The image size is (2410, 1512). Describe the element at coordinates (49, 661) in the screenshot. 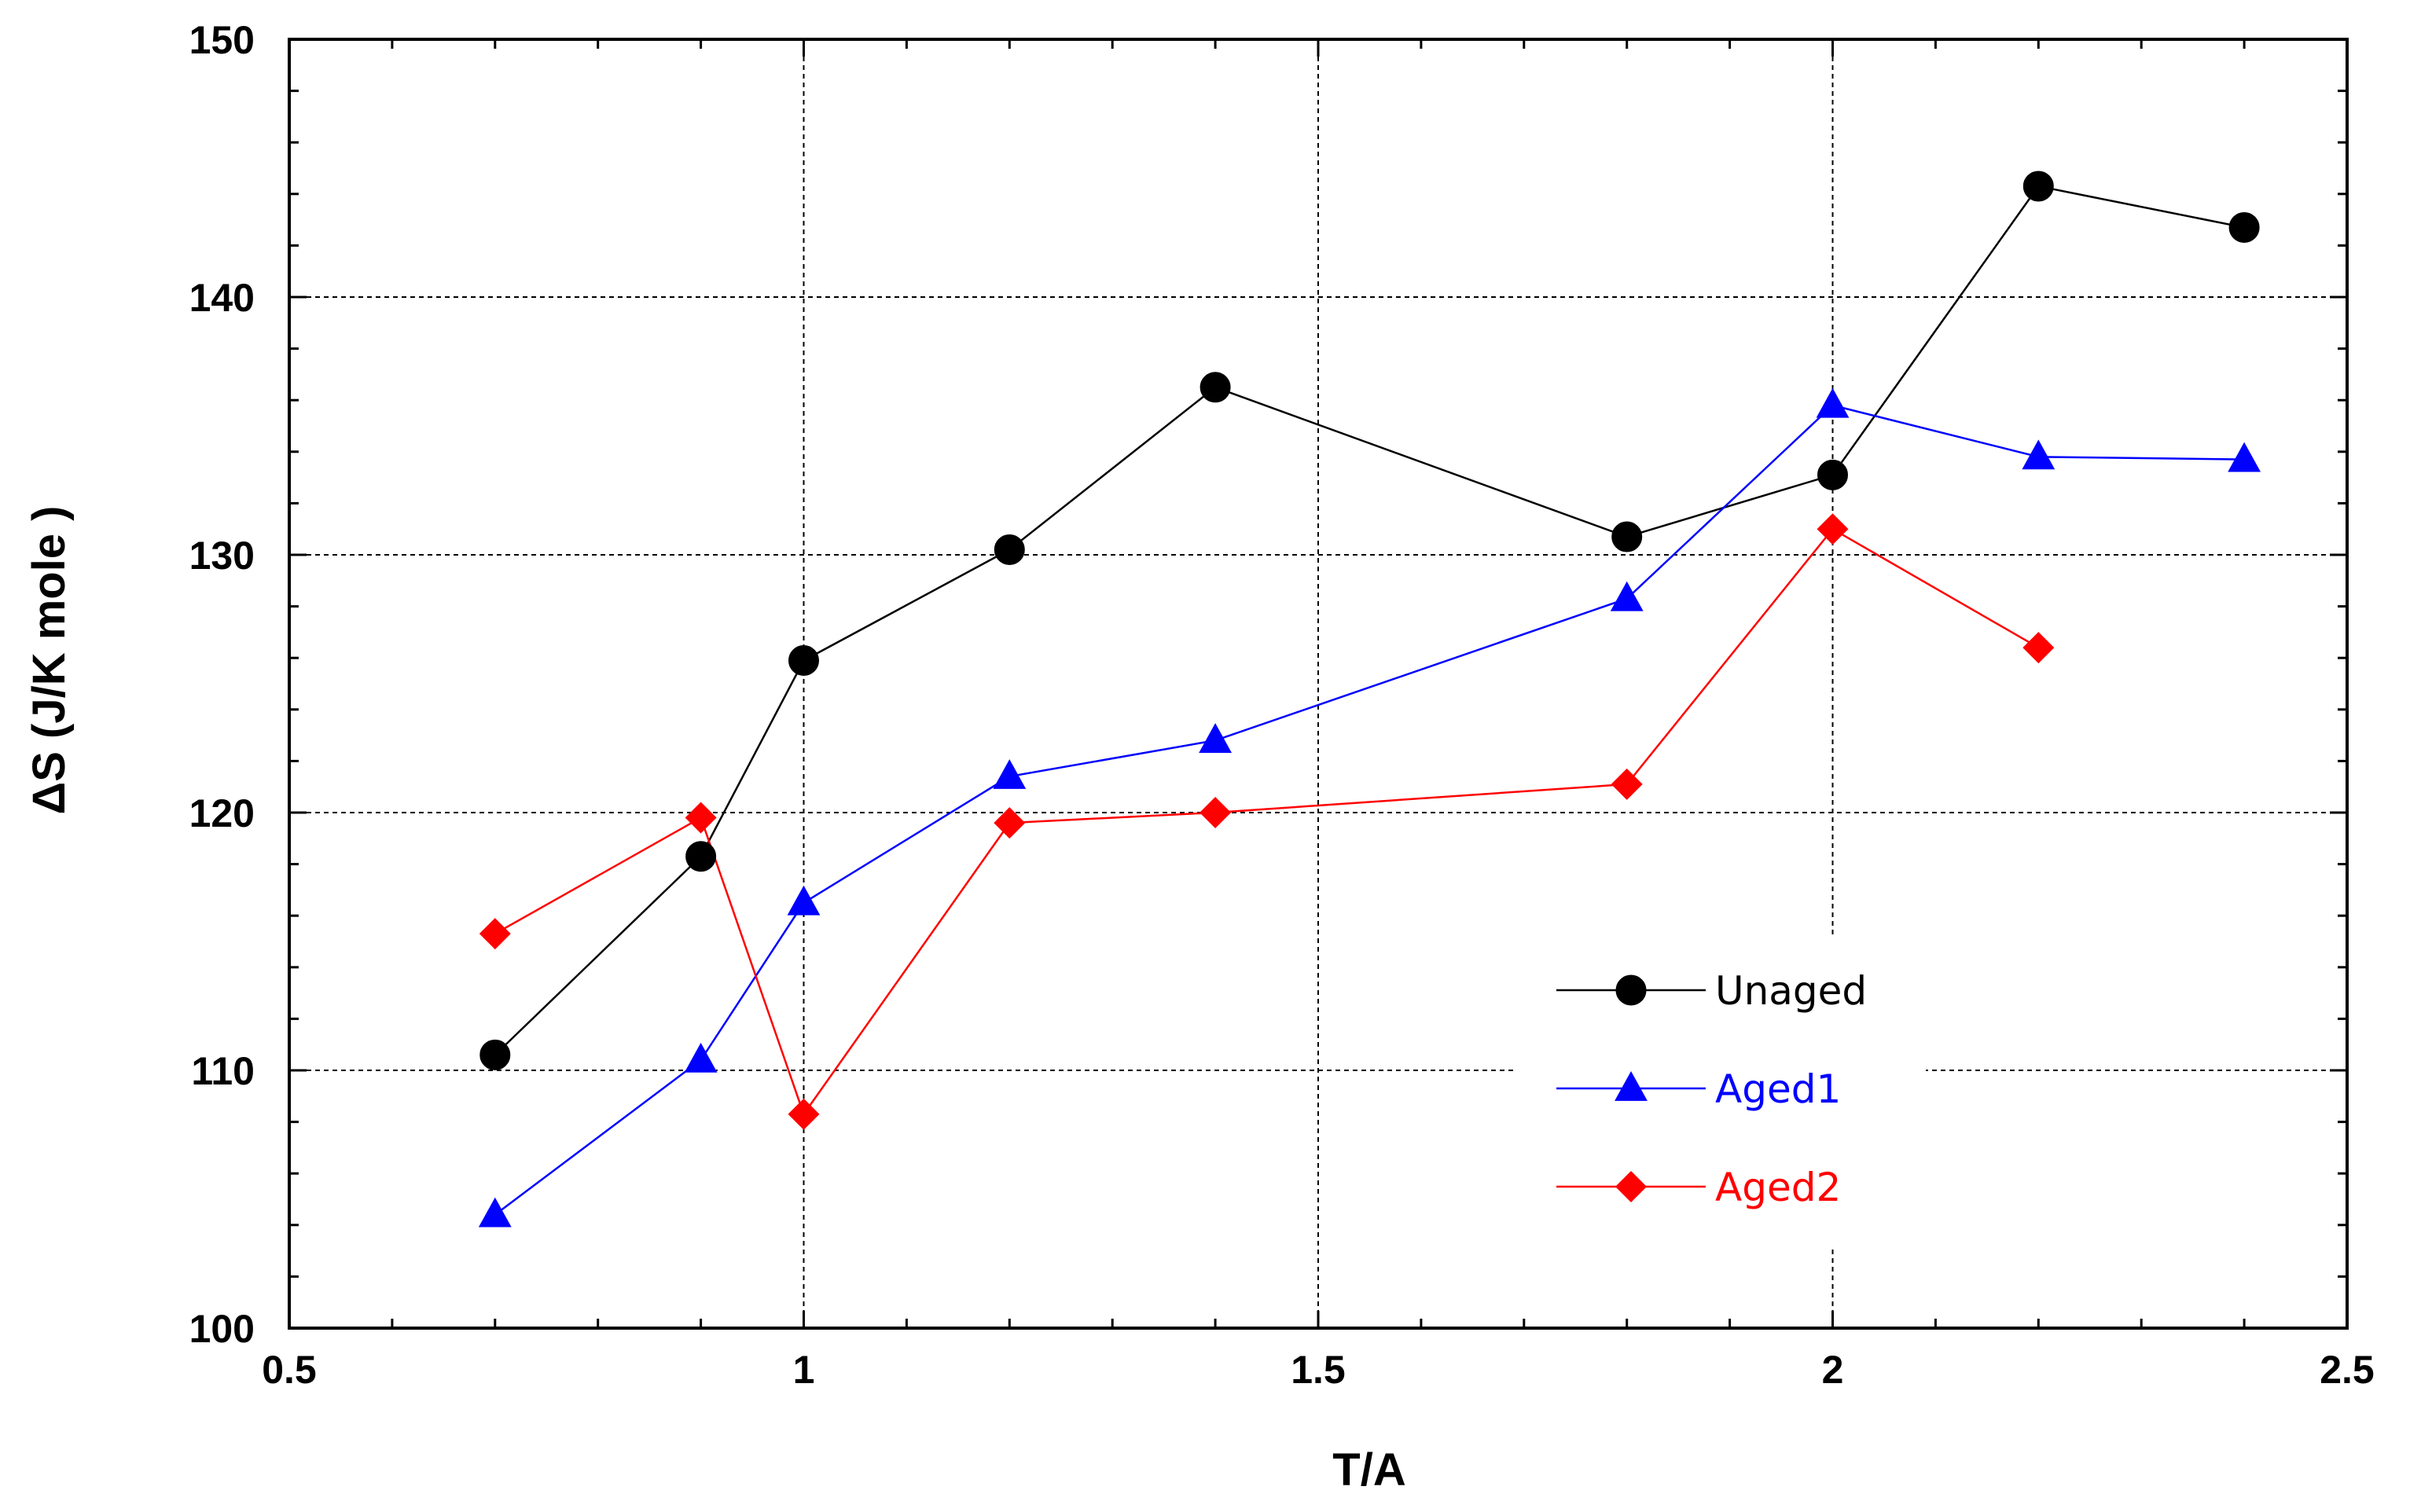

I see `y-axis-title: ΔS (J/K mole )` at that location.